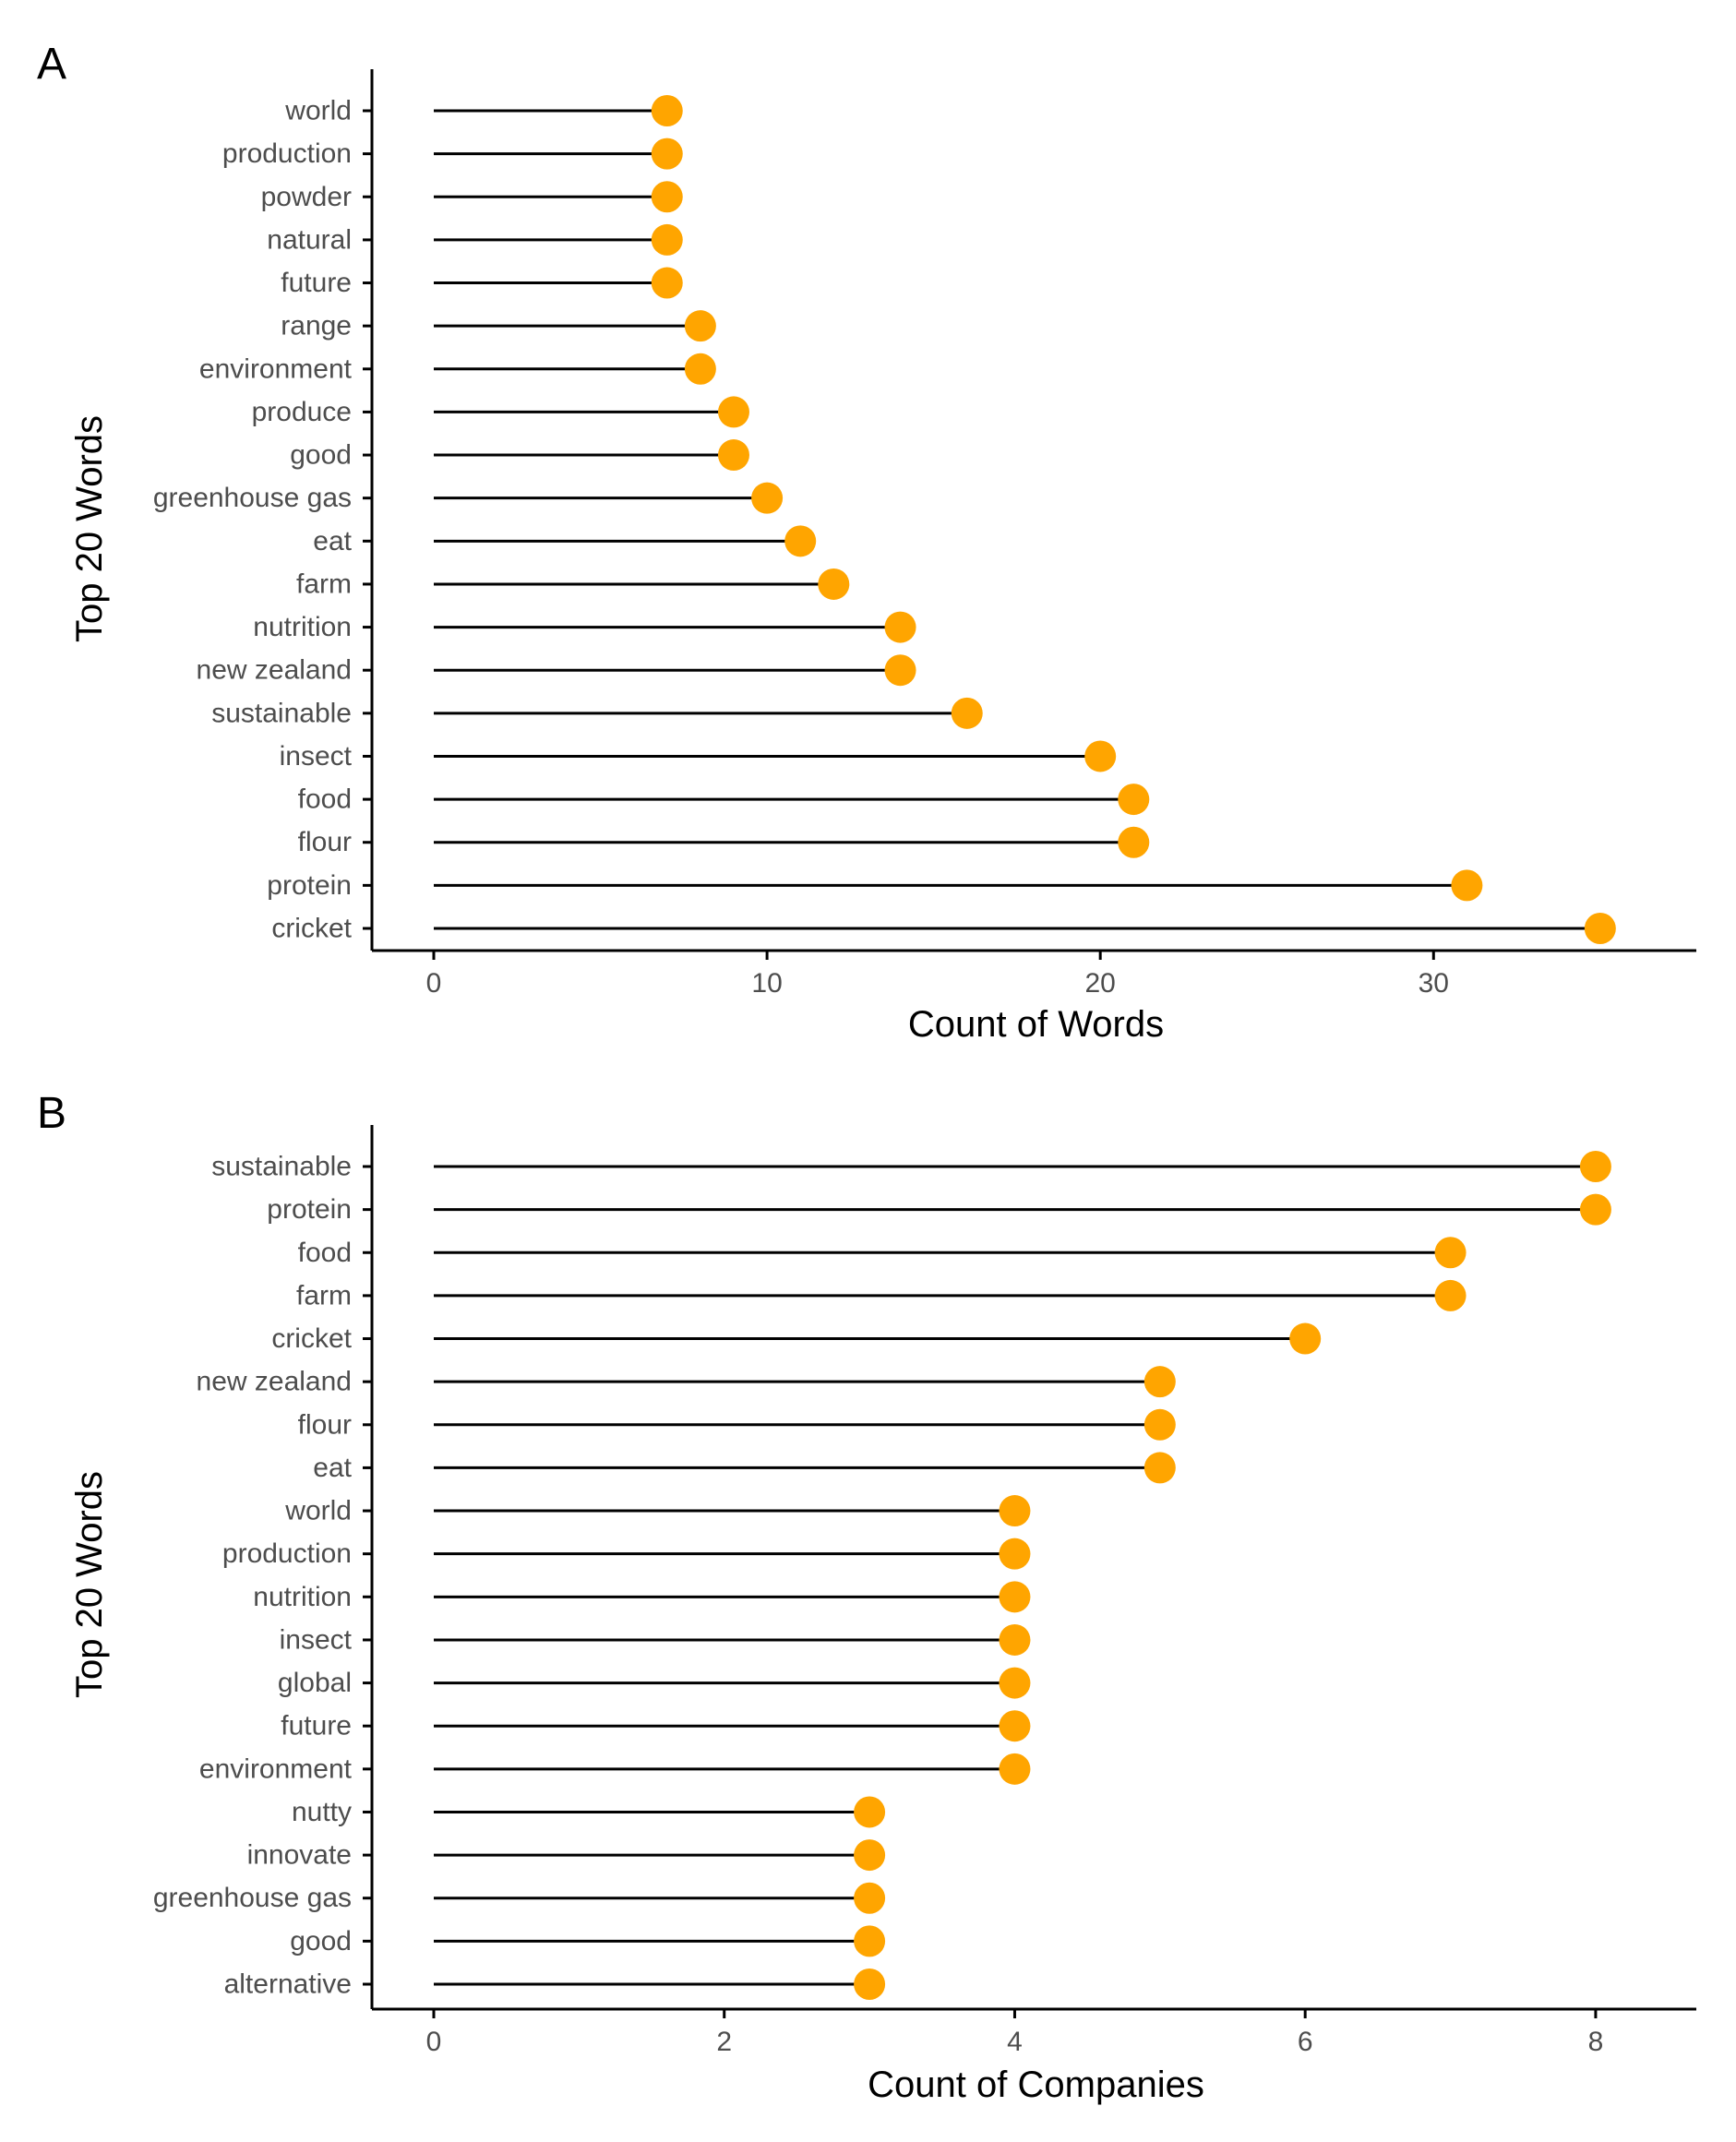 This screenshot has width=1736, height=2142. I want to click on y-tick-label: nutty, so click(322, 1812).